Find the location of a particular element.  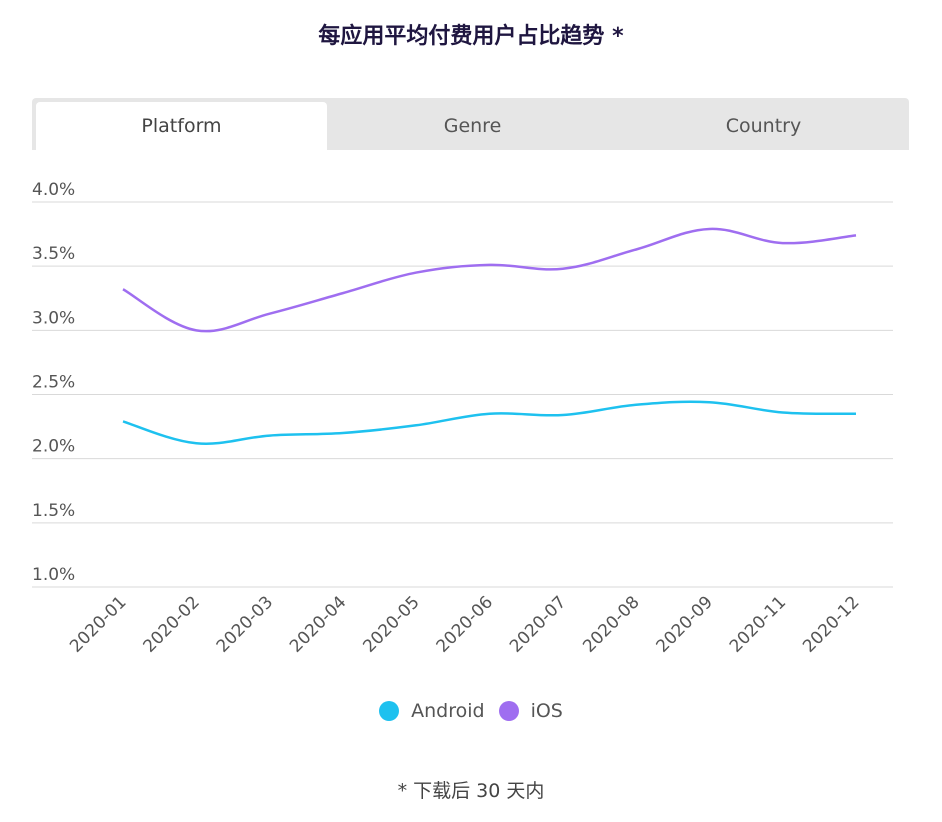

chart-title: 每应用平均付费用户占比趋势 * is located at coordinates (471, 36).